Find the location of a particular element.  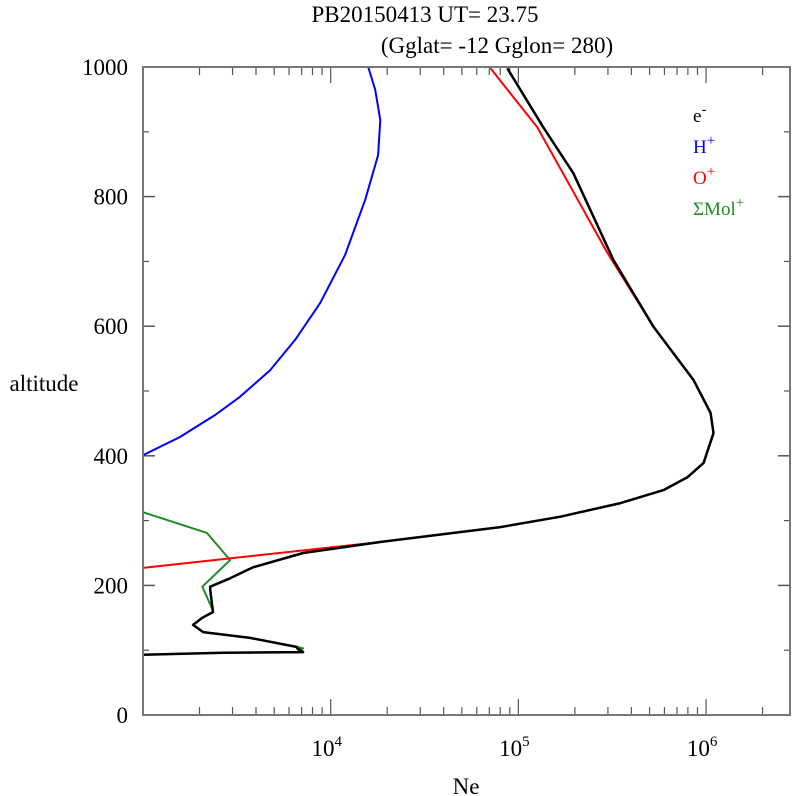

y-tick-label: 1000 is located at coordinates (105, 67).